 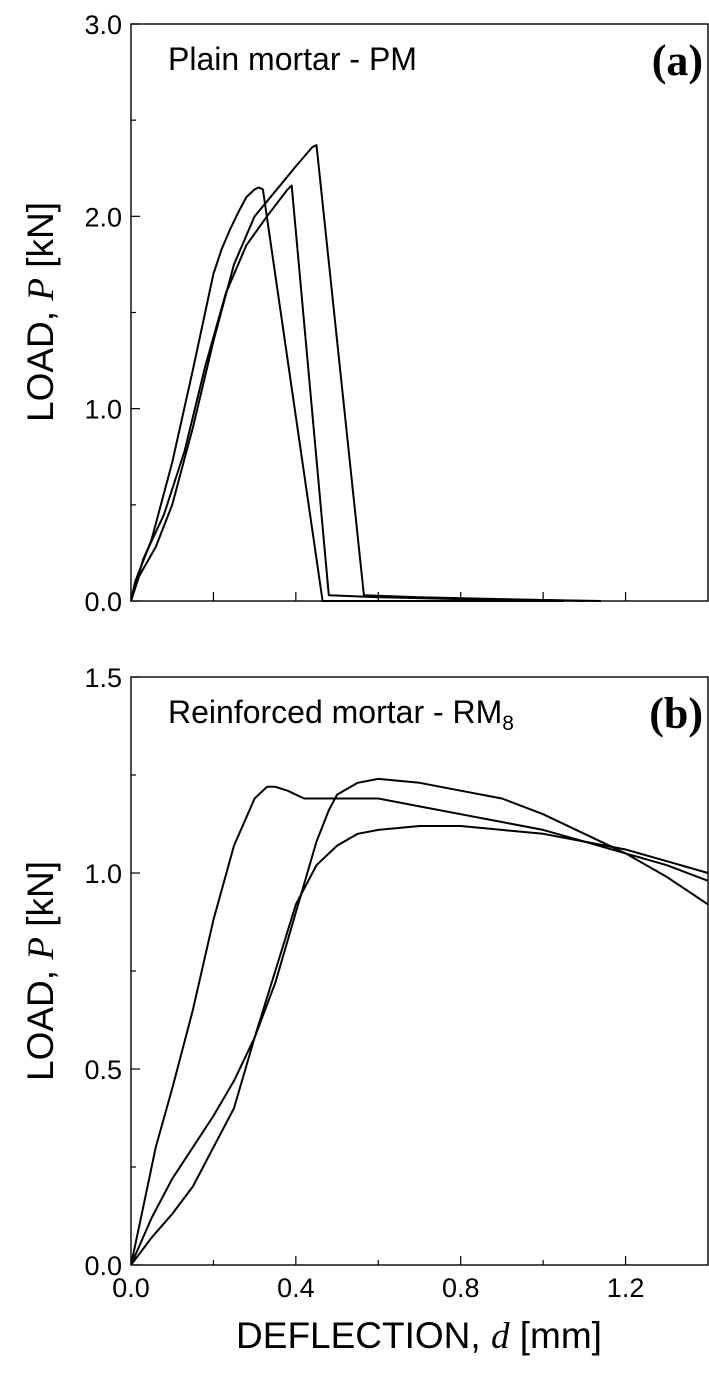 I want to click on x-axis-title: DEFLECTION, d [mm], so click(x=419, y=1336).